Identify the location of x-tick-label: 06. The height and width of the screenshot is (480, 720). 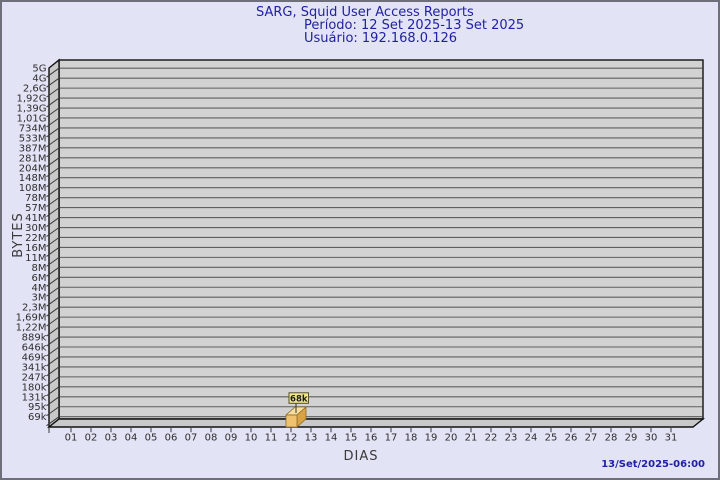
(171, 438).